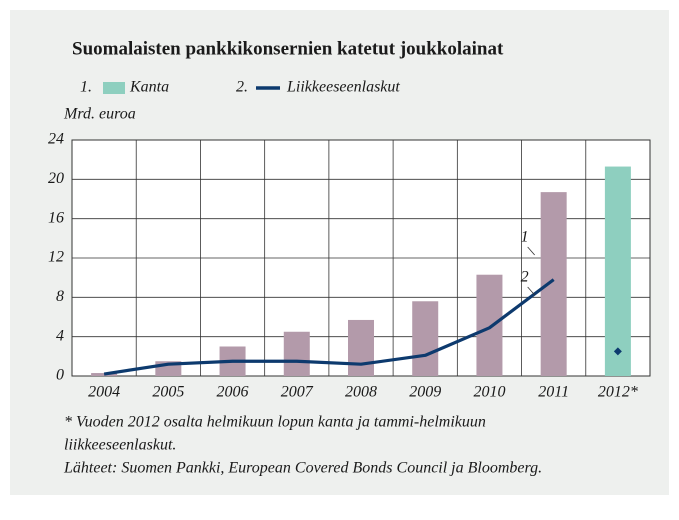  Describe the element at coordinates (86, 87) in the screenshot. I see `legend-number: 1.` at that location.